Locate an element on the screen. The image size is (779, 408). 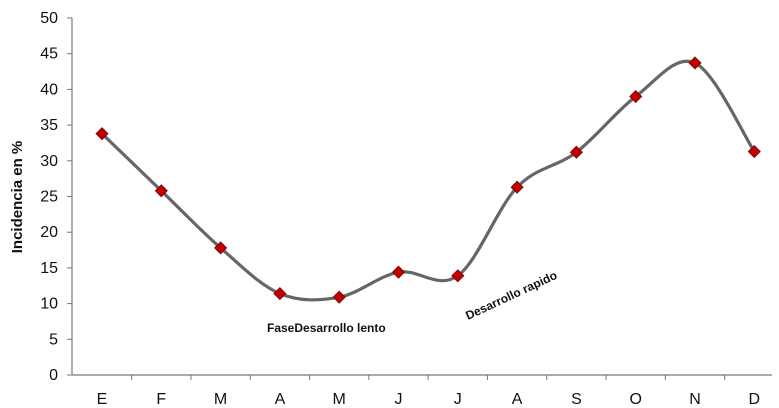
x-tick-label: S is located at coordinates (576, 399).